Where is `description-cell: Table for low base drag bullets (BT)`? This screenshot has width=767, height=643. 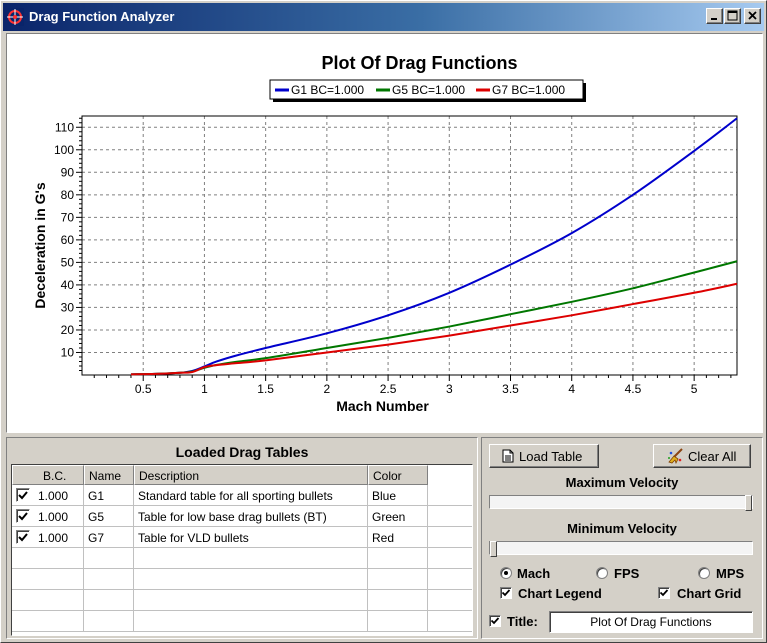 description-cell: Table for low base drag bullets (BT) is located at coordinates (251, 516).